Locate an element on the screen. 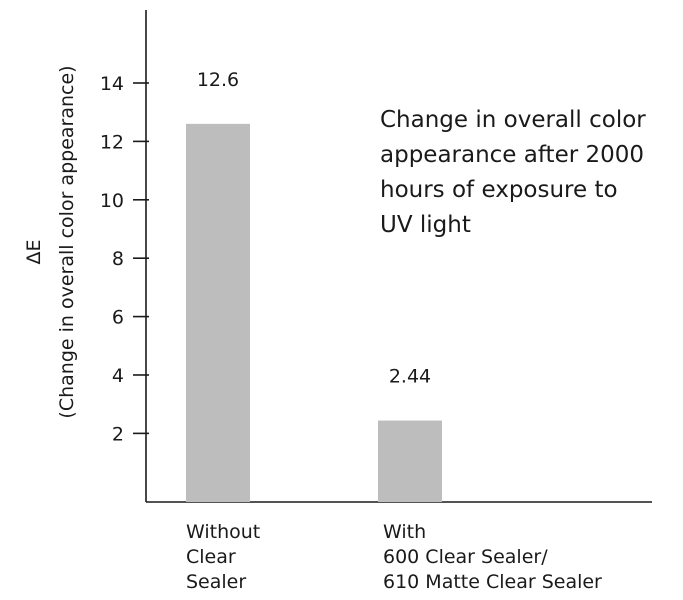  chart-title-line: hours of exposure to is located at coordinates (499, 190).